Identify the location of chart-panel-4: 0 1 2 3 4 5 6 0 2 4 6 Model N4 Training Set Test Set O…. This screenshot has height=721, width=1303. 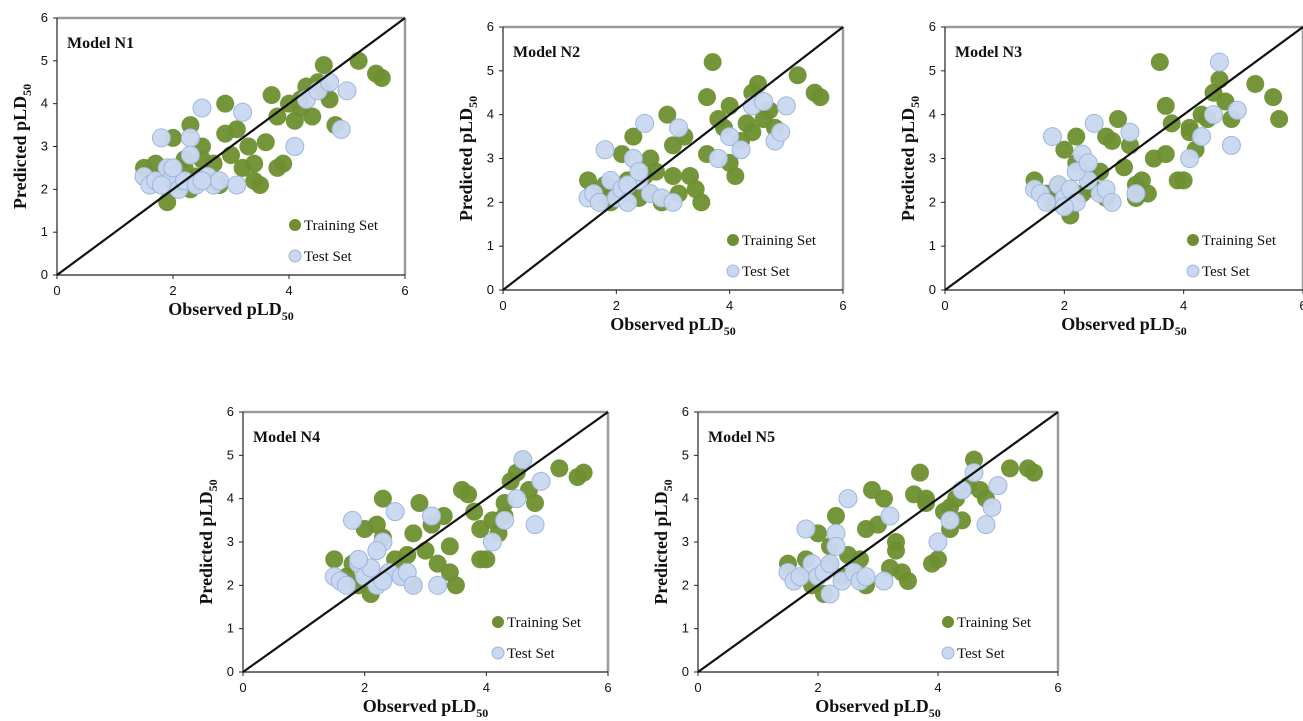
(404, 562).